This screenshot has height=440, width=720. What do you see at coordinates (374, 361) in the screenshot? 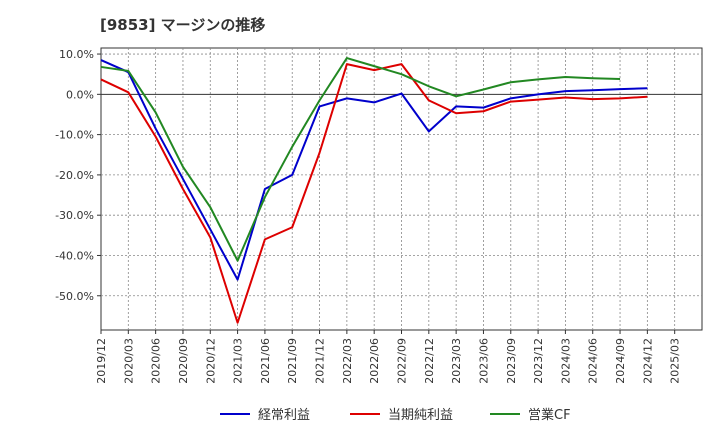
I see `x-tick-label: 2022/06` at bounding box center [374, 361].